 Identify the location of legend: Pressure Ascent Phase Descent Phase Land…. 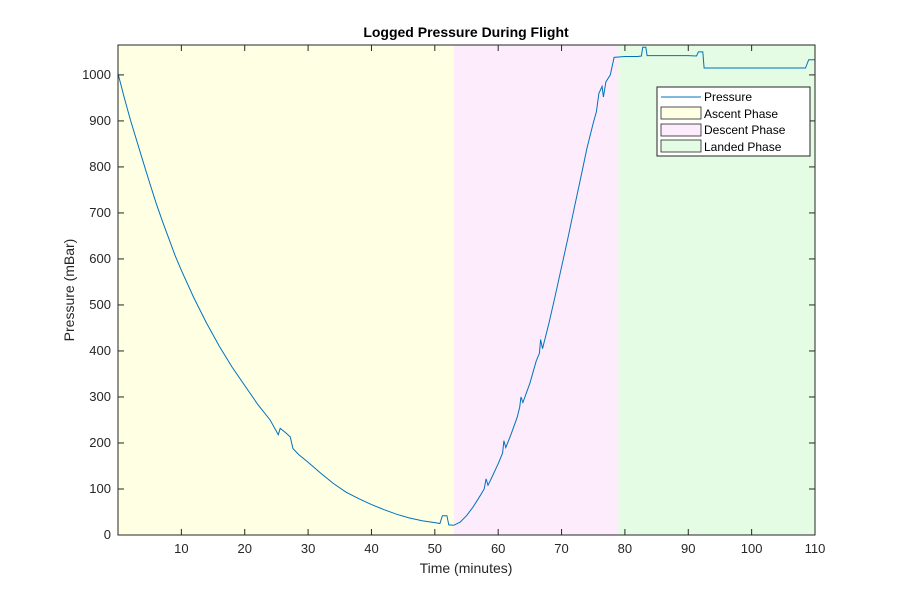
(733, 121).